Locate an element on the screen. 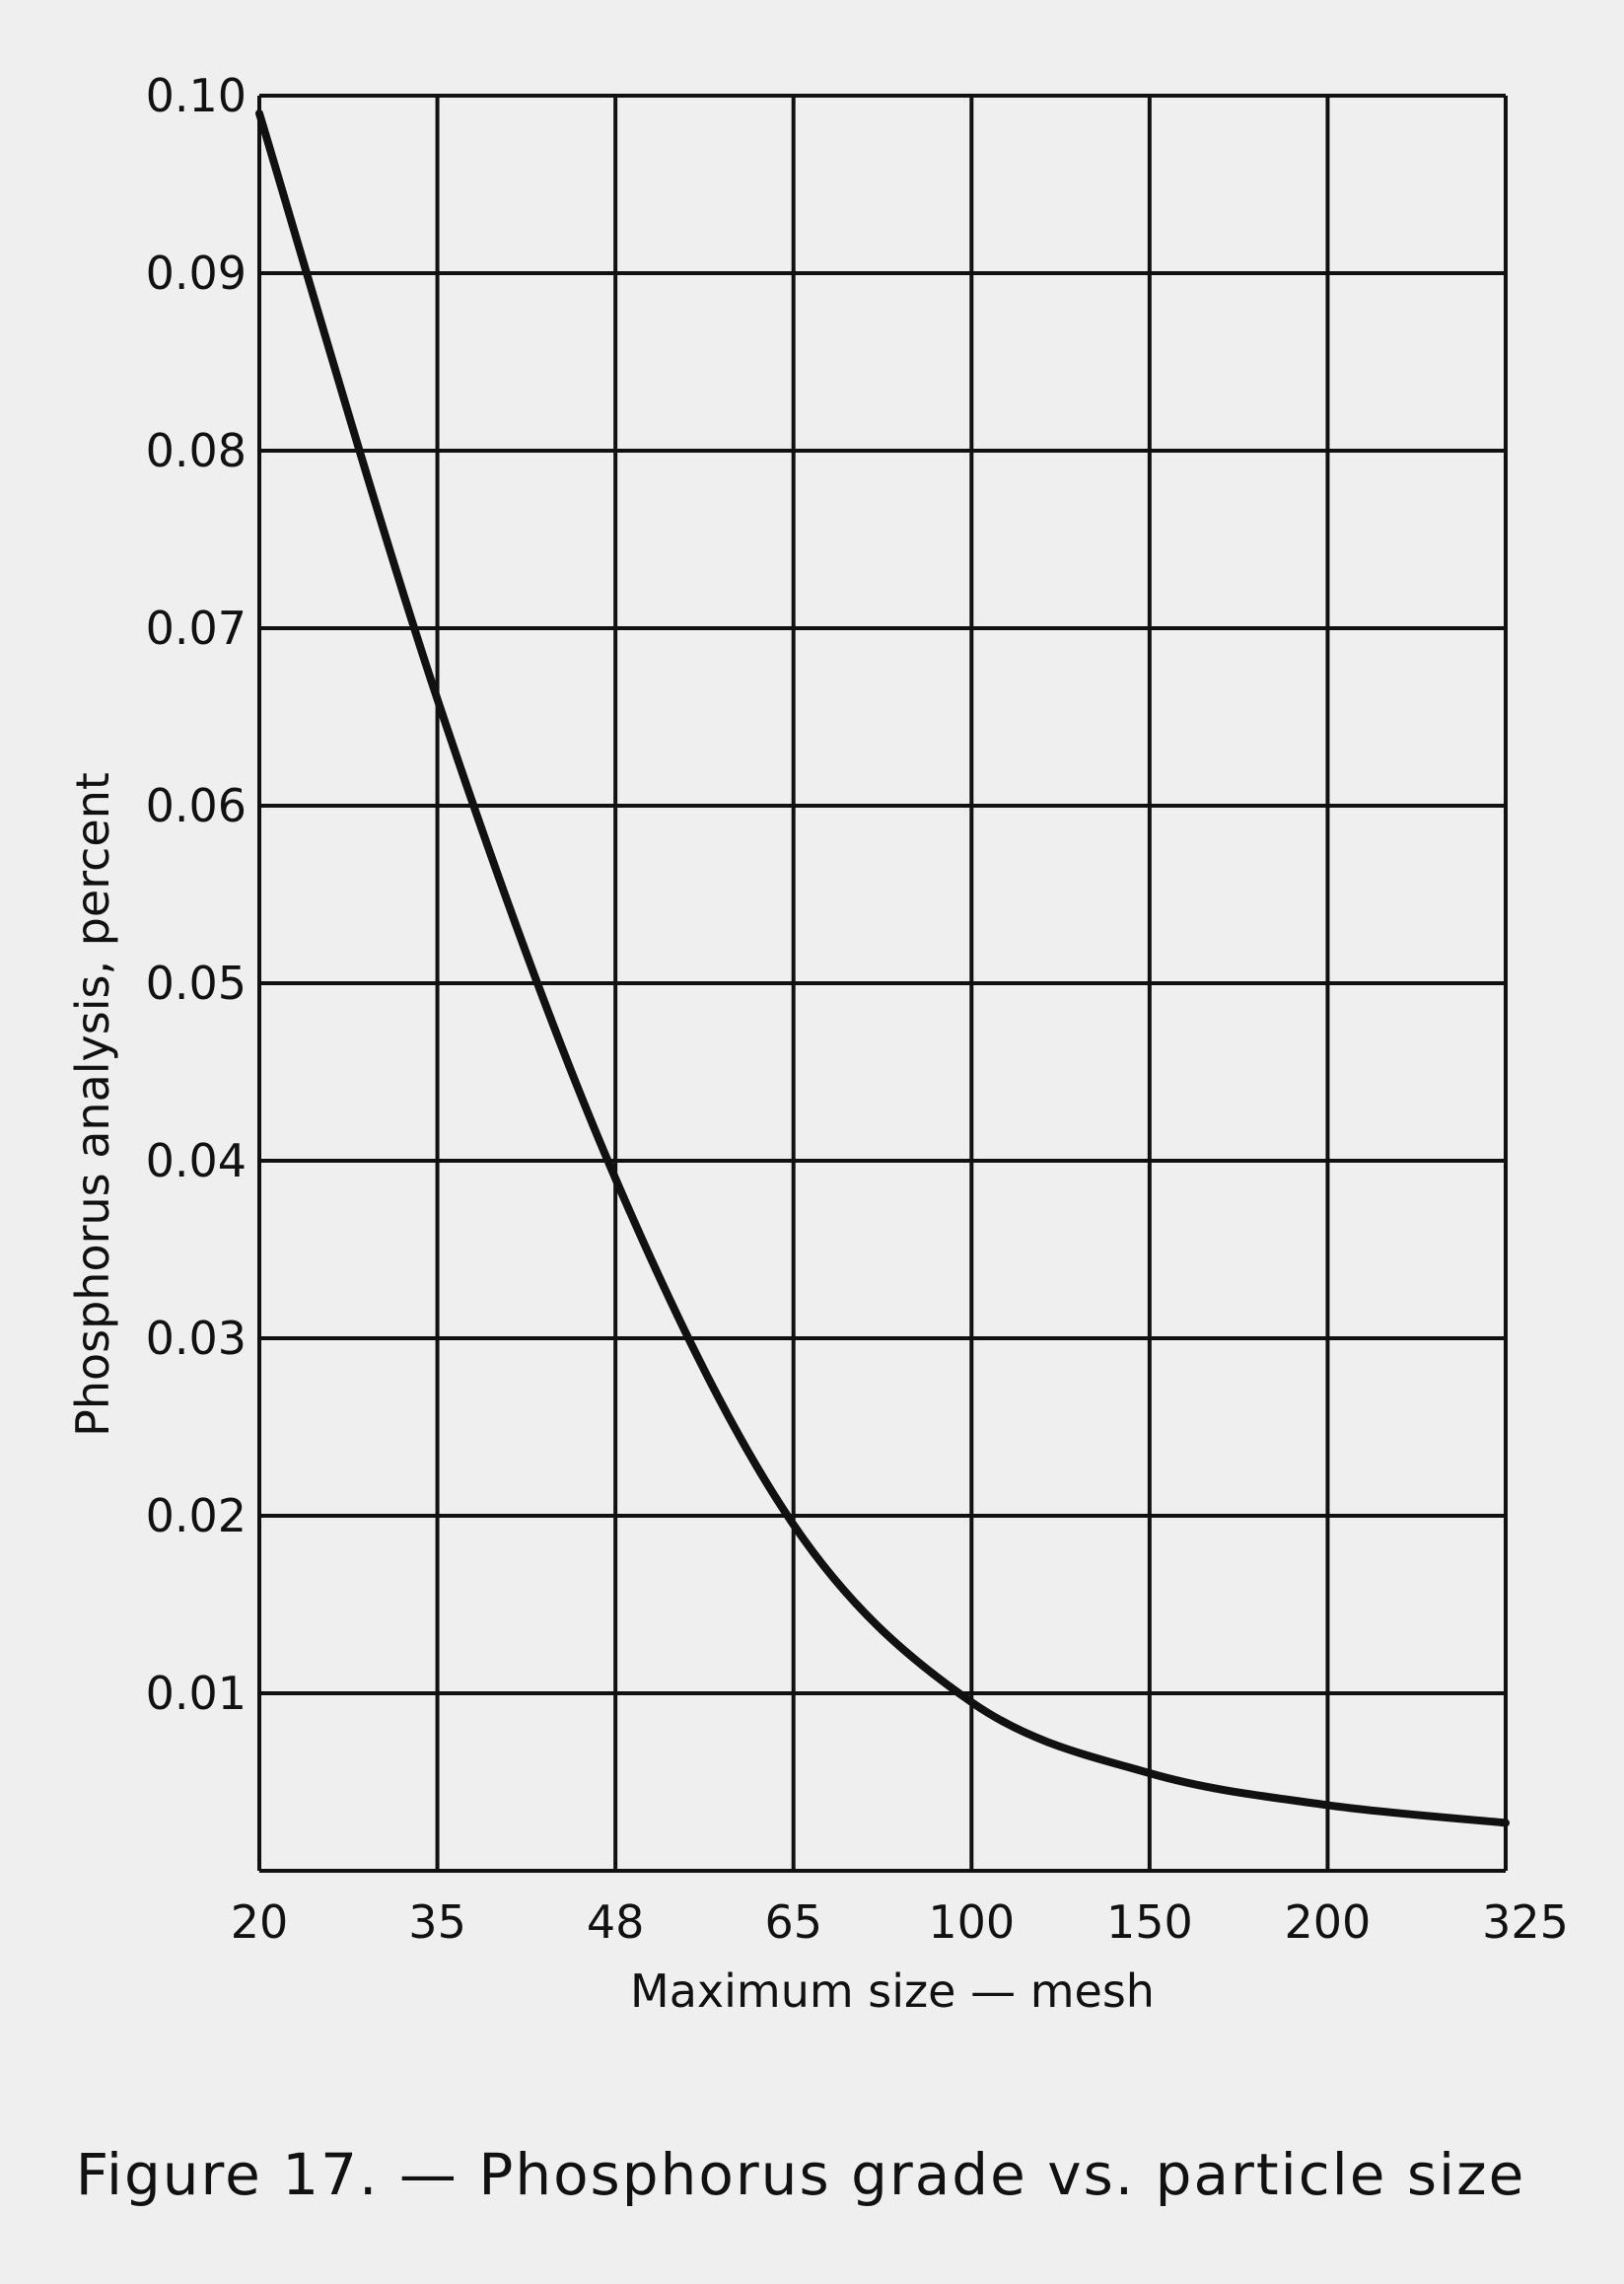 Image resolution: width=1624 pixels, height=2284 pixels. y-tick-label: 0.03 is located at coordinates (196, 1339).